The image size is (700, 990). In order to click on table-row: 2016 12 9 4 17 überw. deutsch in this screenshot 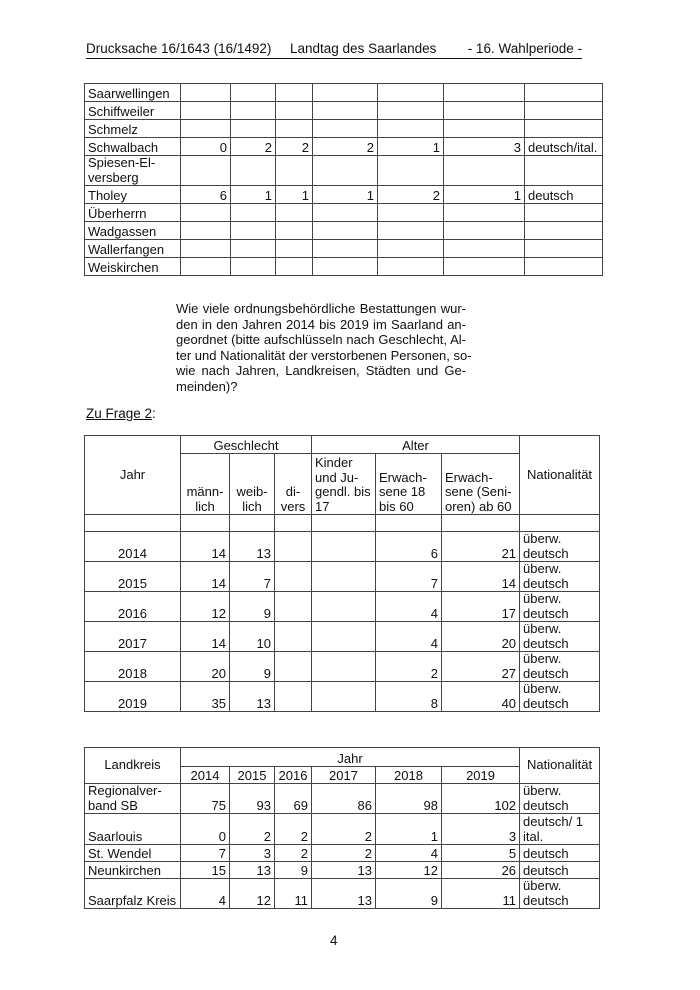, I will do `click(342, 606)`.